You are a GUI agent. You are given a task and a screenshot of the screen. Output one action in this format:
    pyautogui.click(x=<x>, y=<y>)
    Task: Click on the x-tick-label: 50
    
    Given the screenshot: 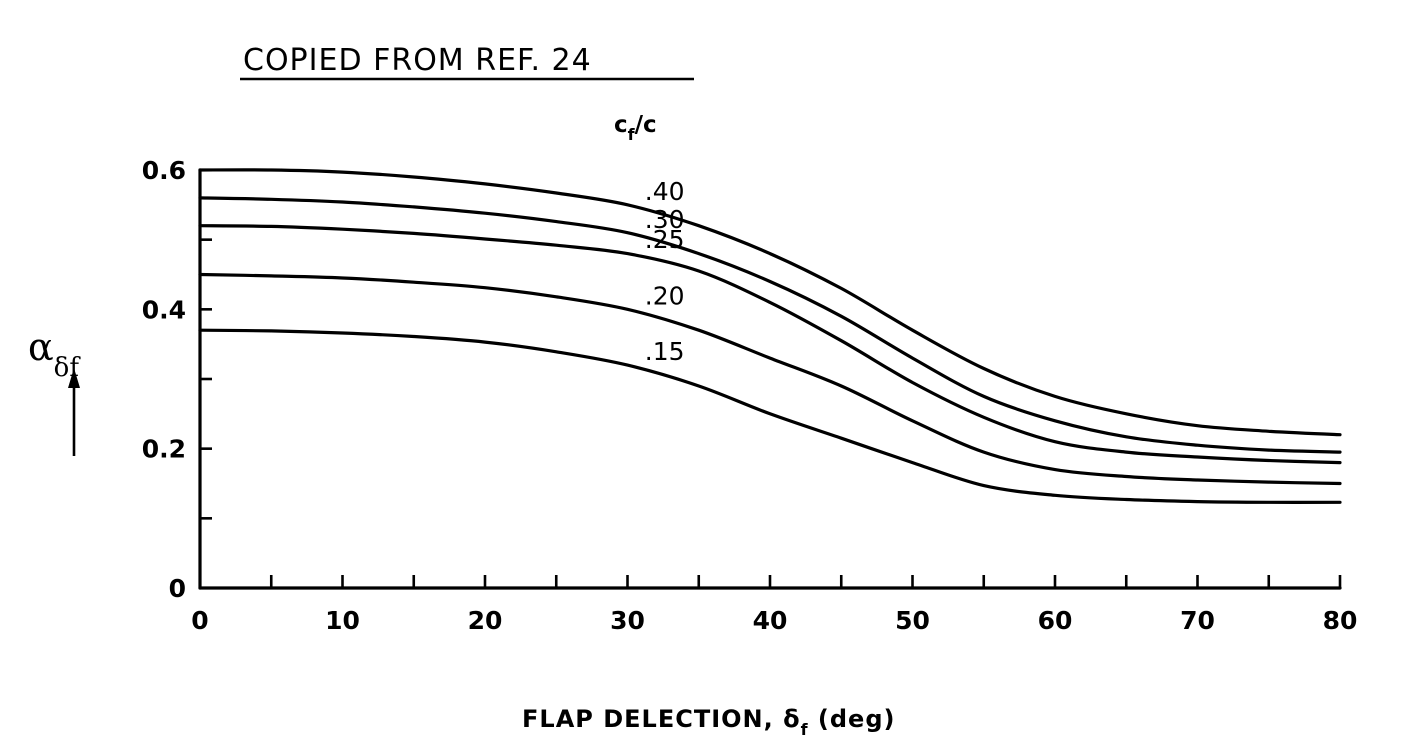 What is the action you would take?
    pyautogui.click(x=912, y=620)
    